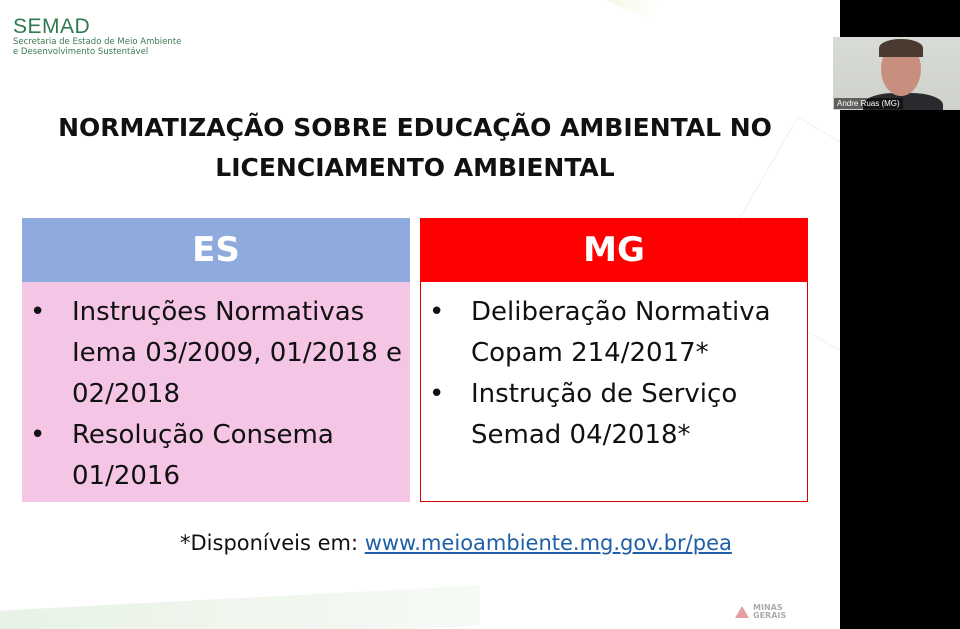  I want to click on list-item: Instrução de Serviço Semad 04/2018*, so click(618, 415).